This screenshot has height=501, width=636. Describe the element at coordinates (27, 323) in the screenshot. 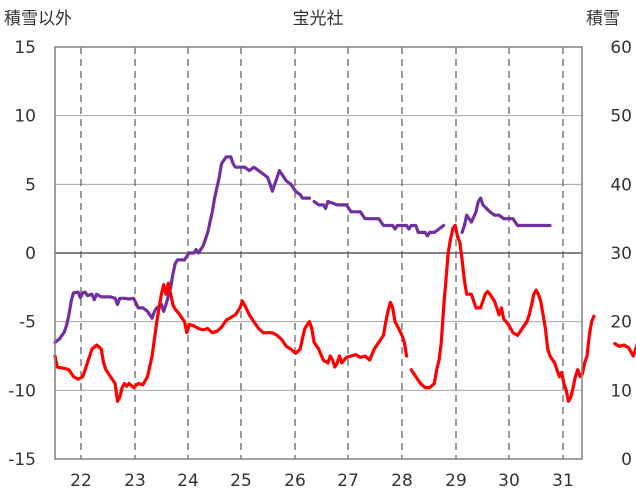

I see `y-left-tick-label: -5` at that location.